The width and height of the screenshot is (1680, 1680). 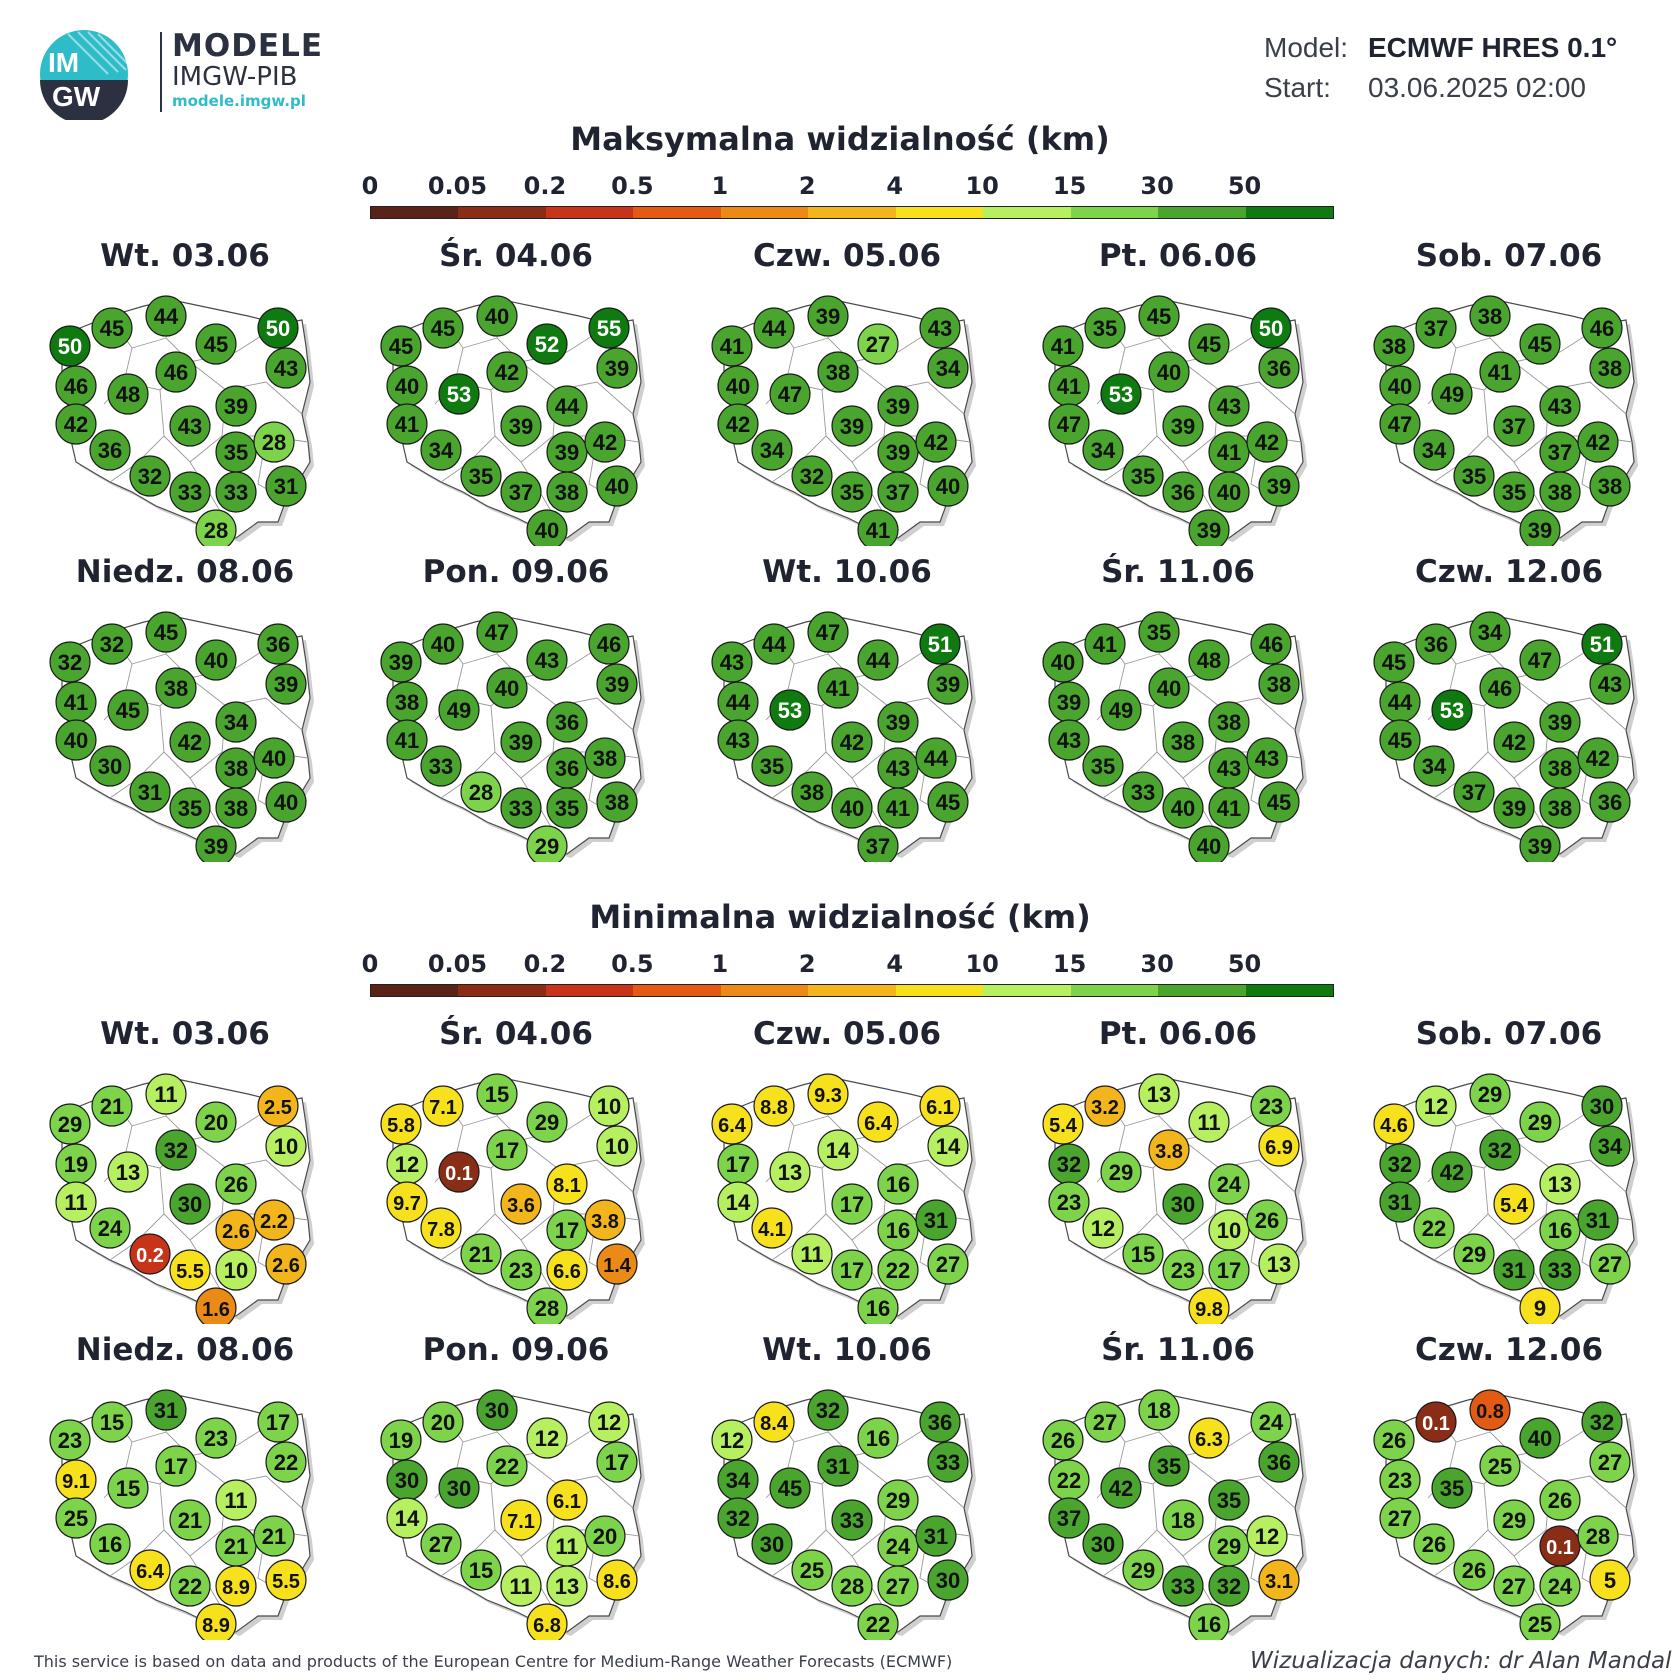 I want to click on visibility-marker: 40, so click(x=1169, y=372).